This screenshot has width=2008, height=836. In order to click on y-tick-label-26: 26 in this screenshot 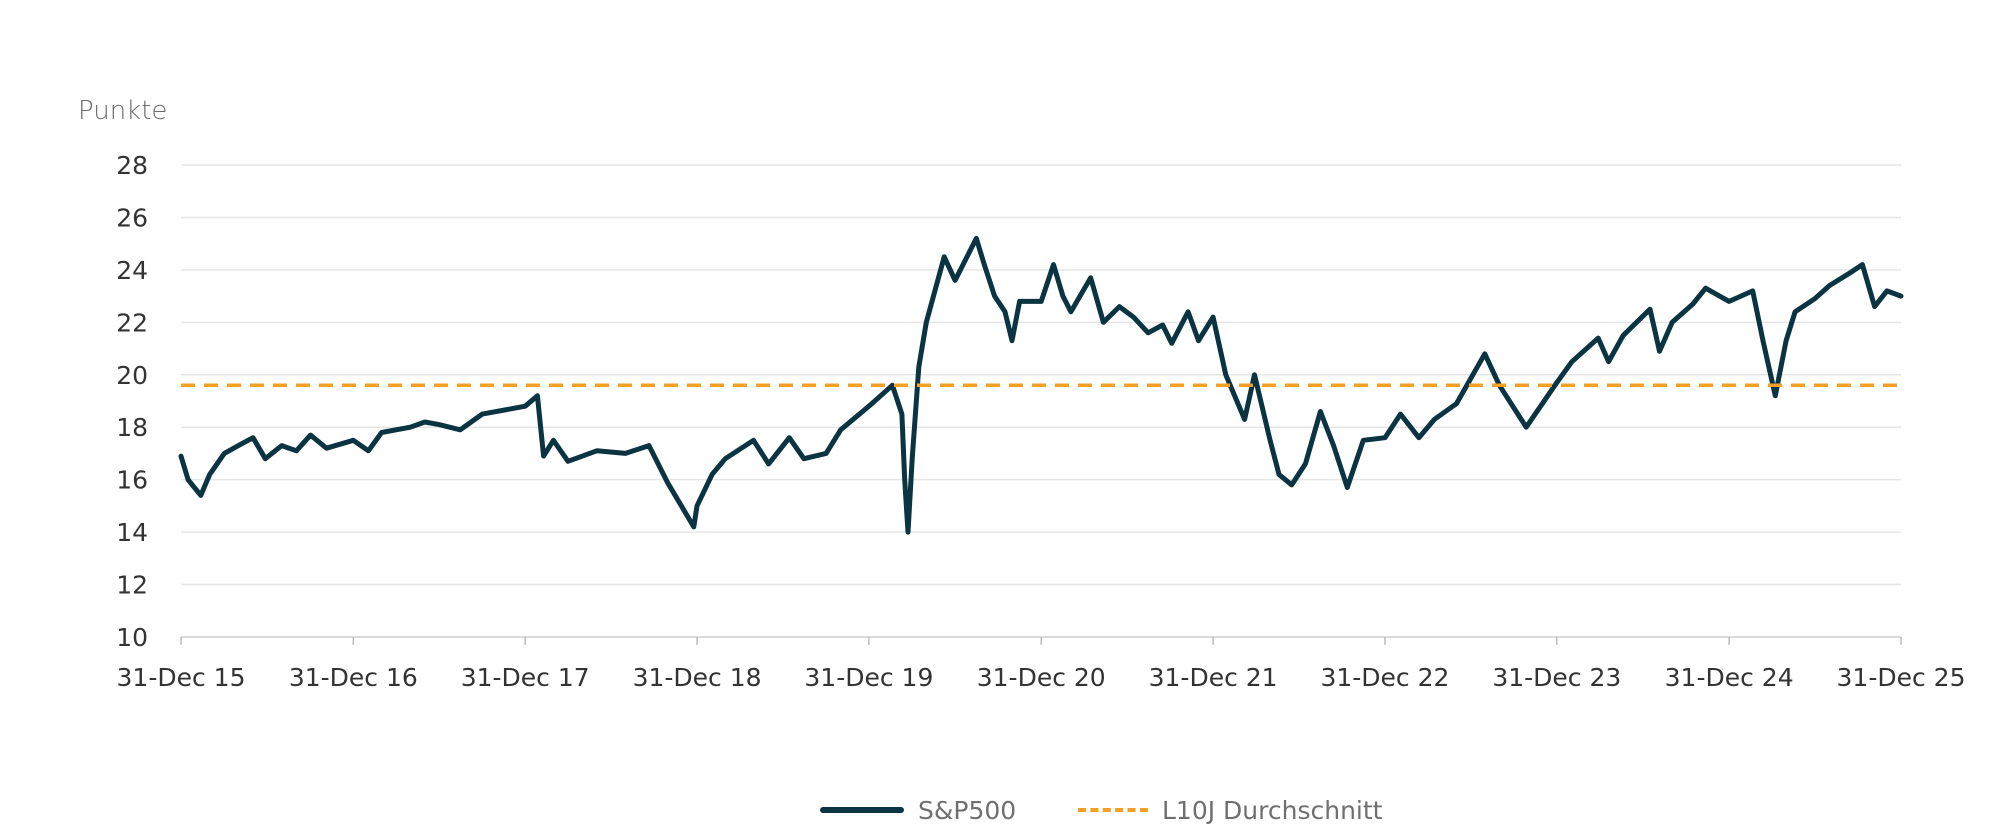, I will do `click(132, 217)`.